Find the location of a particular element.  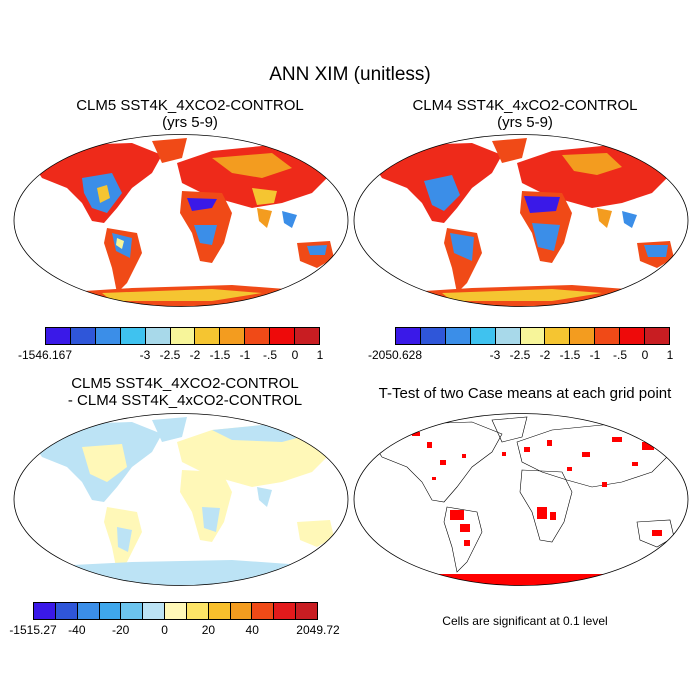

colorbar-2-labels: -2050.628 -3 -2.5 -2 -1.5 -1 -.5 0 1 is located at coordinates (520, 356).